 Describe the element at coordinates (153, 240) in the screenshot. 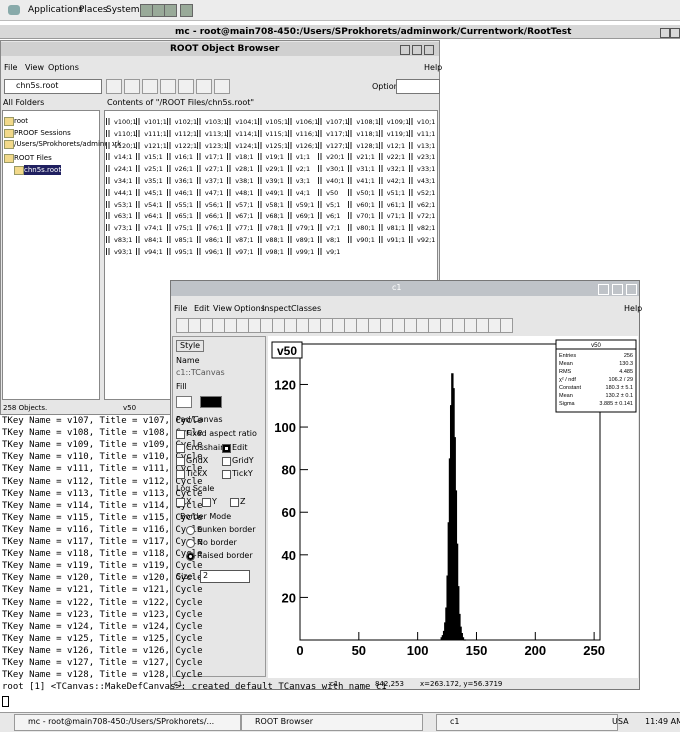

I see `file-item: v84;1` at that location.